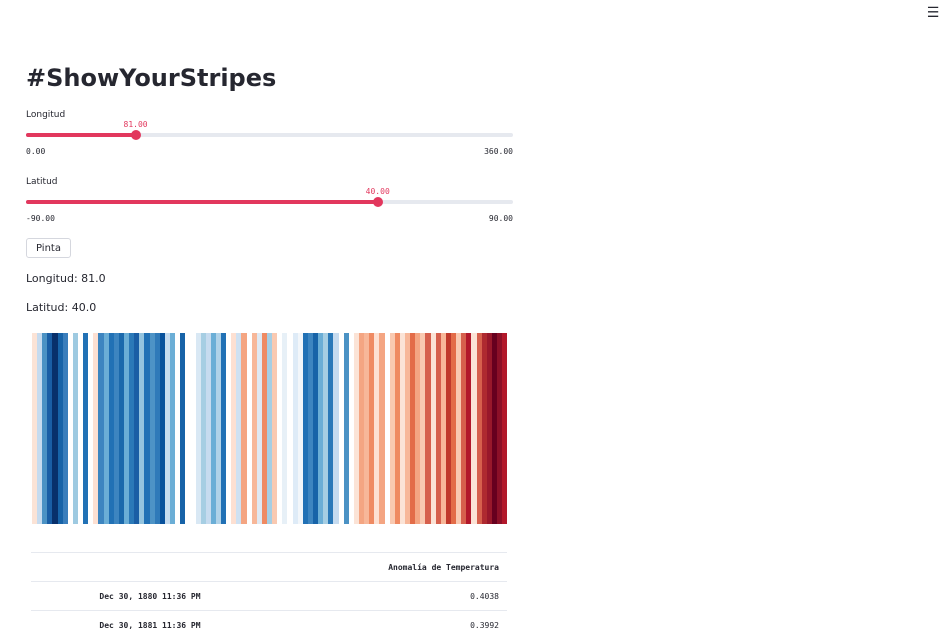 Image resolution: width=940 pixels, height=639 pixels. Describe the element at coordinates (150, 567) in the screenshot. I see `table-index-header` at that location.